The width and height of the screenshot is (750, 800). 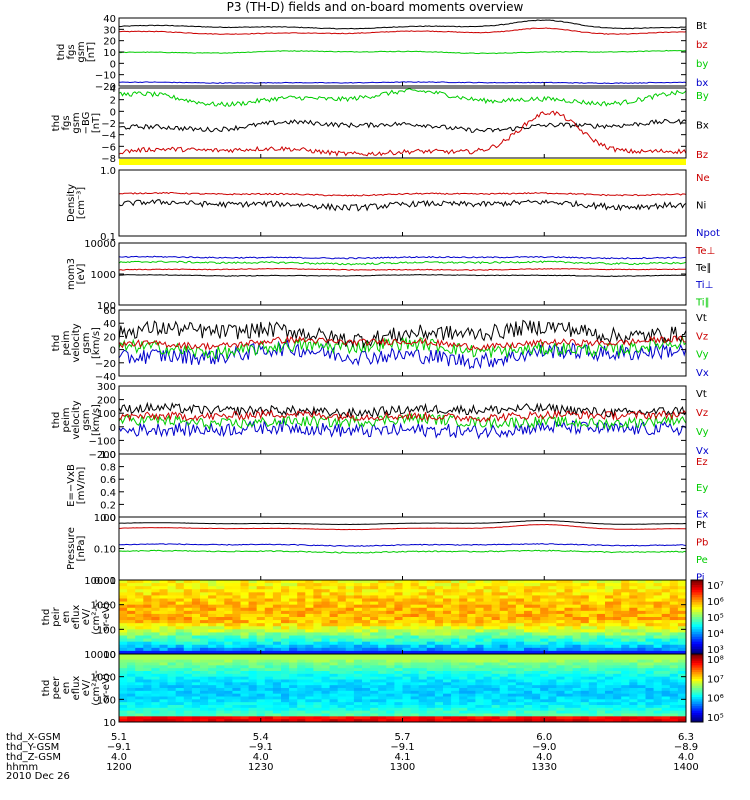 What do you see at coordinates (106, 387) in the screenshot?
I see `y-tick-label: 300` at bounding box center [106, 387].